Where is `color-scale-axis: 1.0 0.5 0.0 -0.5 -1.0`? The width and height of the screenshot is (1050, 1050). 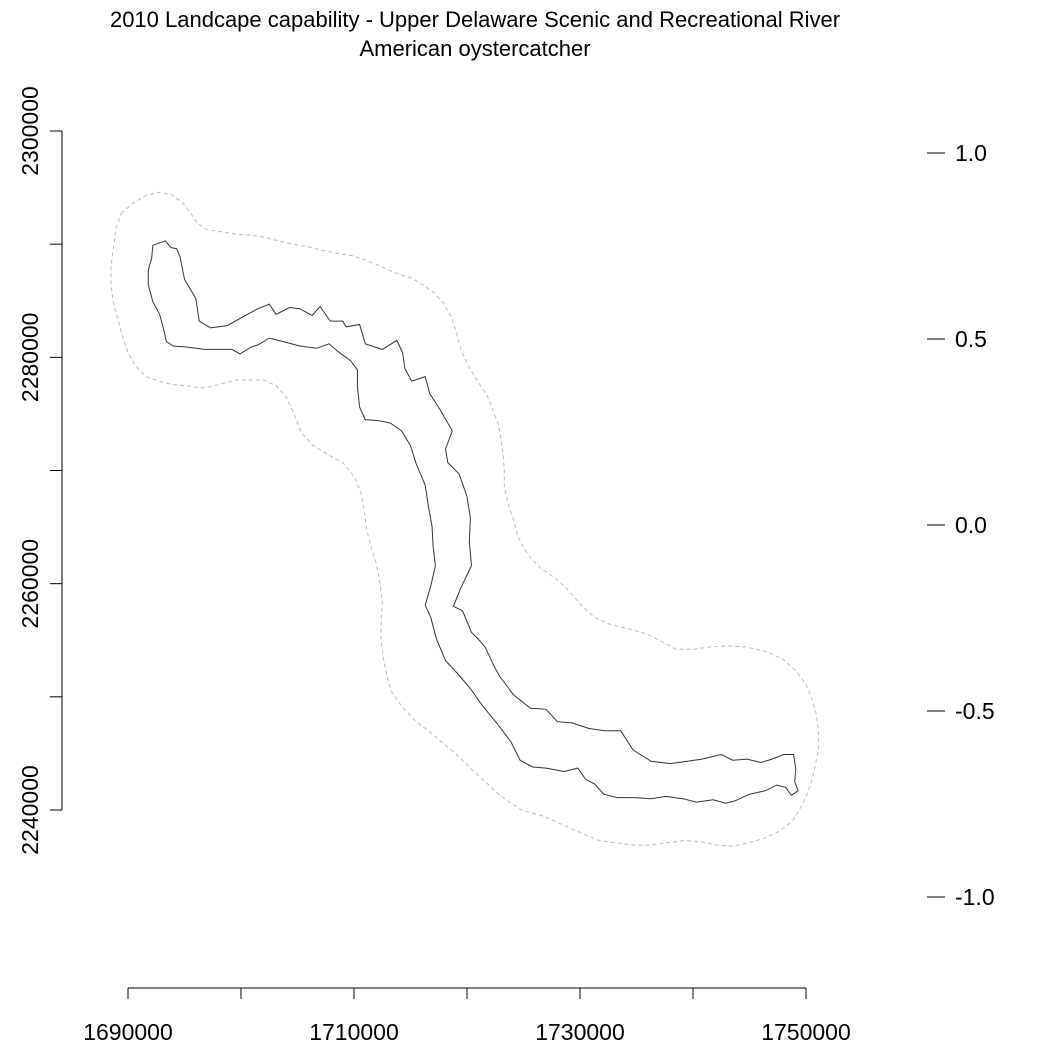
color-scale-axis: 1.0 0.5 0.0 -0.5 -1.0 is located at coordinates (961, 525).